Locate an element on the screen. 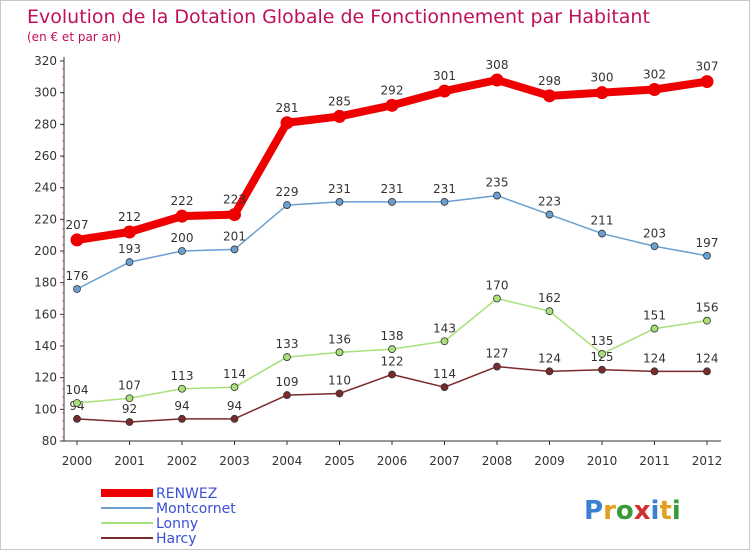  y-tick-label: 180 is located at coordinates (45, 283).